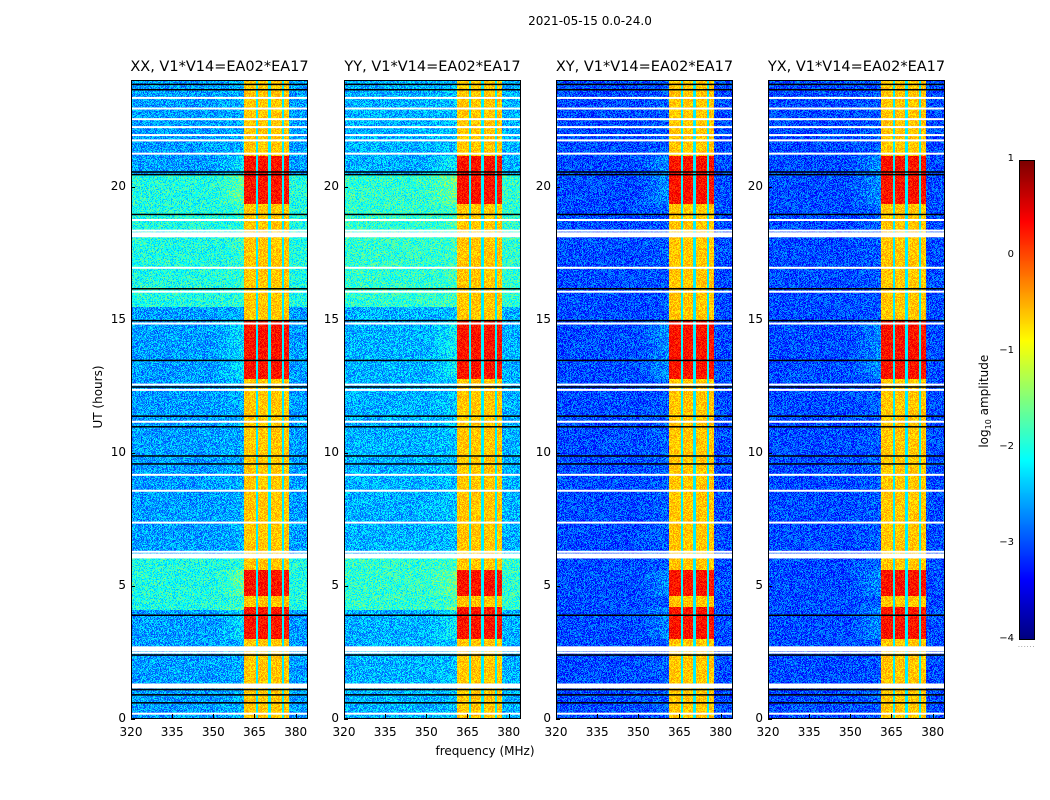 This screenshot has height=800, width=1050. Describe the element at coordinates (983, 438) in the screenshot. I see `colorbar-label-prefix: log` at that location.